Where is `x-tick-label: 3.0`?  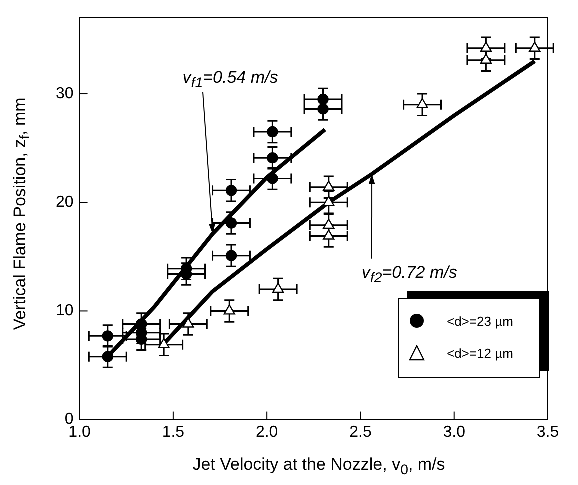 x-tick-label: 3.0 is located at coordinates (454, 432).